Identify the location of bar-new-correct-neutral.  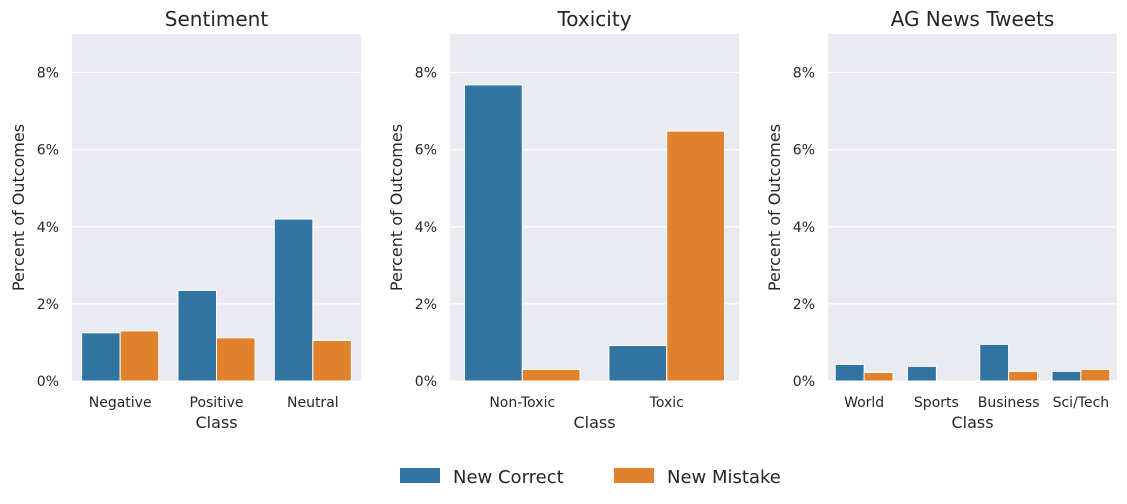
(293, 300).